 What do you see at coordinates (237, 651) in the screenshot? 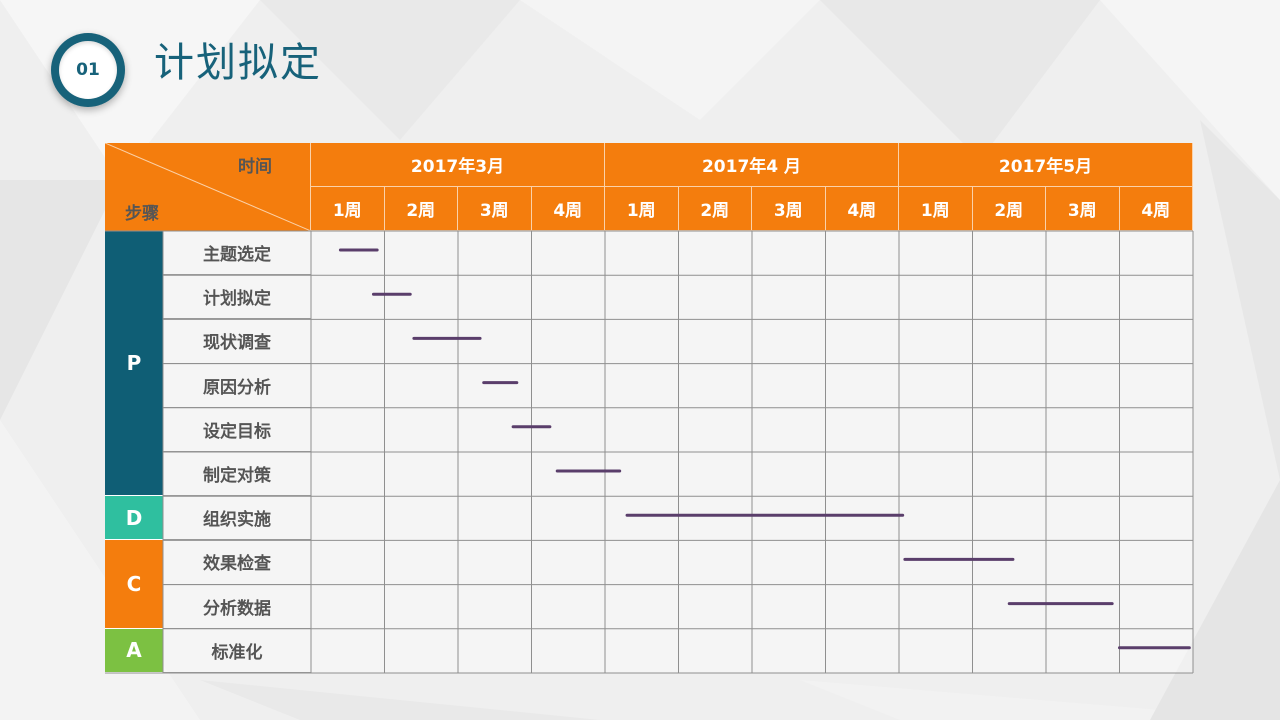
I see `step-label: 标准化` at bounding box center [237, 651].